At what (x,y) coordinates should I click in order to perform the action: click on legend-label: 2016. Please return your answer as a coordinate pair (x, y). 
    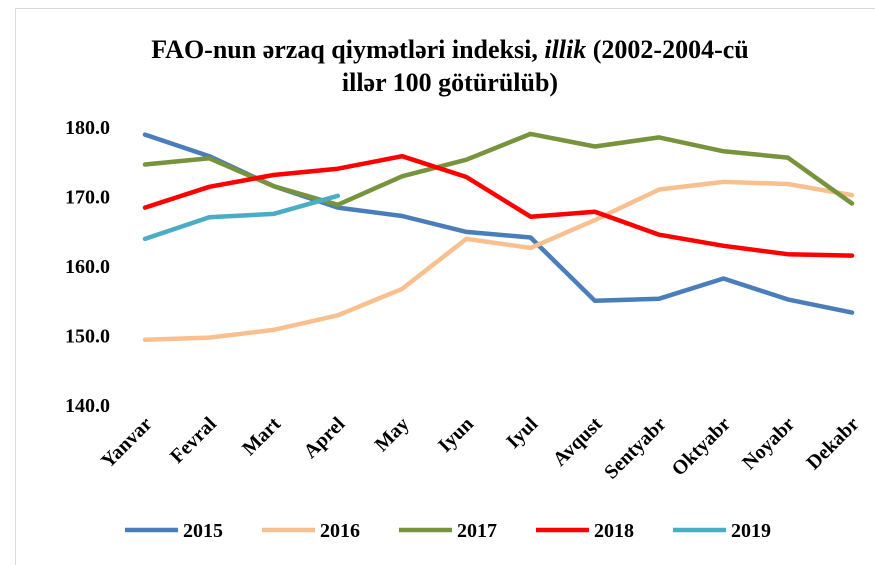
    Looking at the image, I should click on (340, 531).